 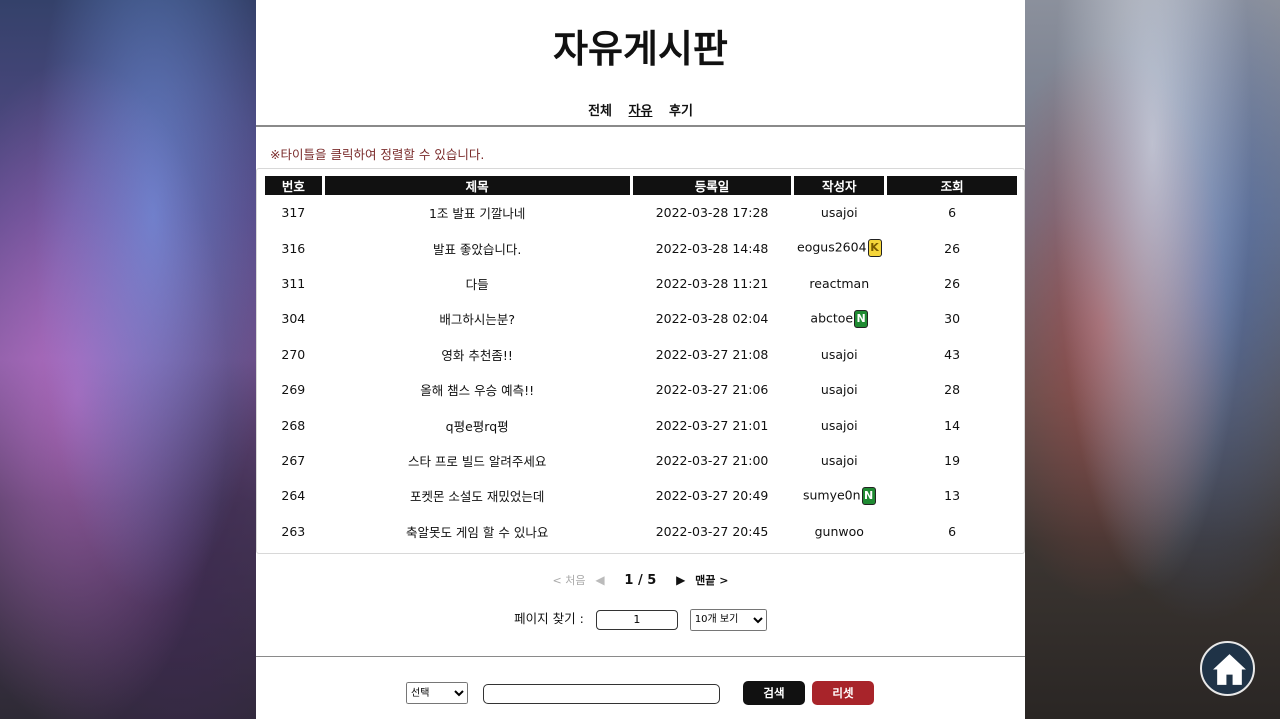 I want to click on header-number: 번호, so click(x=293, y=185).